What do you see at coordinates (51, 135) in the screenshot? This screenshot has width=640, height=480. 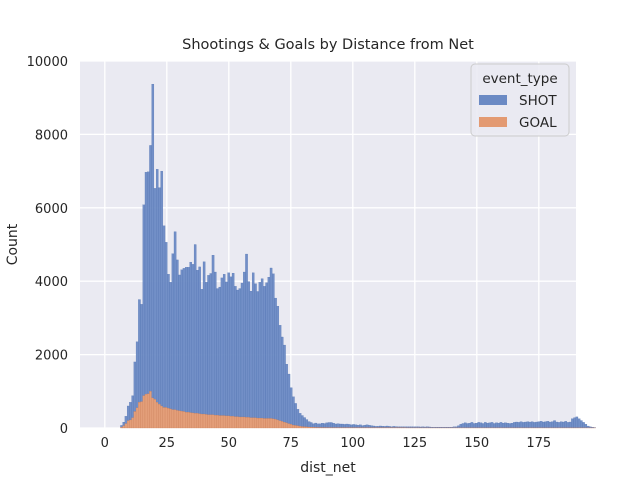 I see `y-tick-label: 8000` at bounding box center [51, 135].